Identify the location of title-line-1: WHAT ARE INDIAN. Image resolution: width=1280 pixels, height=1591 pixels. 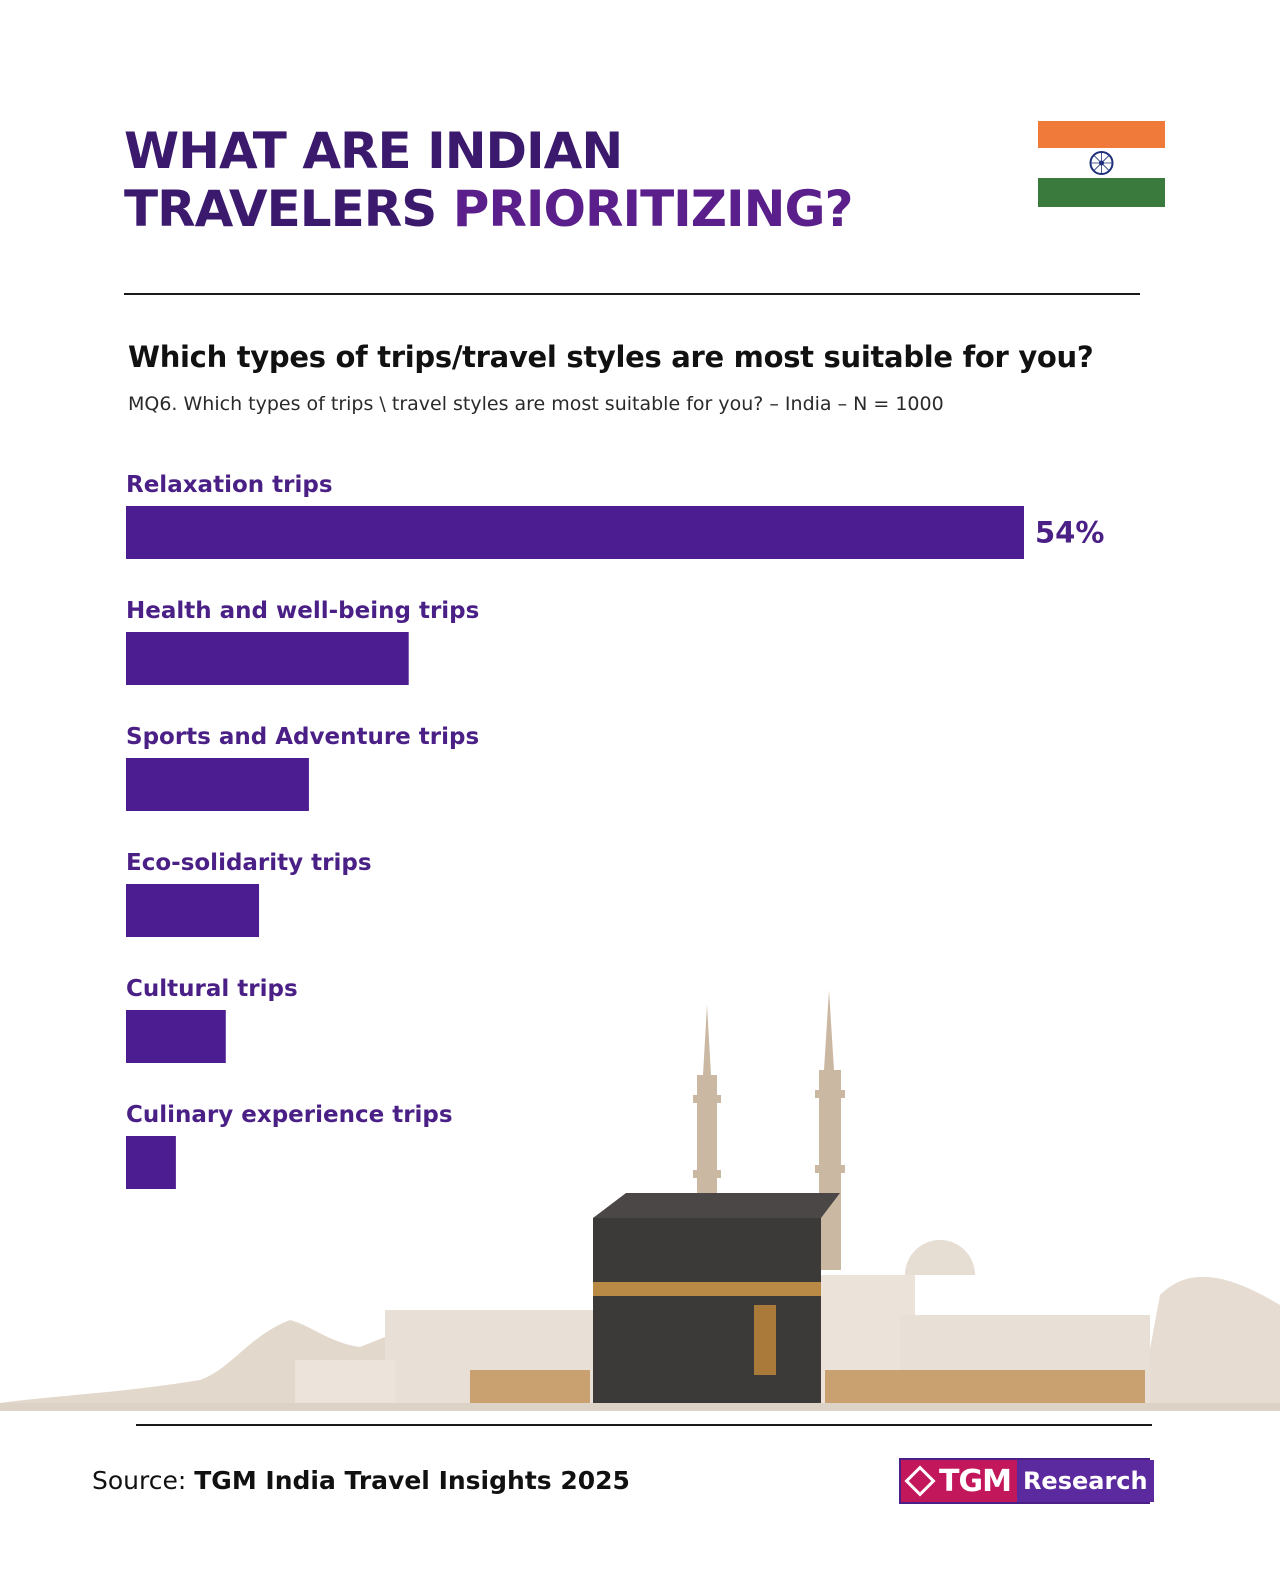
(373, 151).